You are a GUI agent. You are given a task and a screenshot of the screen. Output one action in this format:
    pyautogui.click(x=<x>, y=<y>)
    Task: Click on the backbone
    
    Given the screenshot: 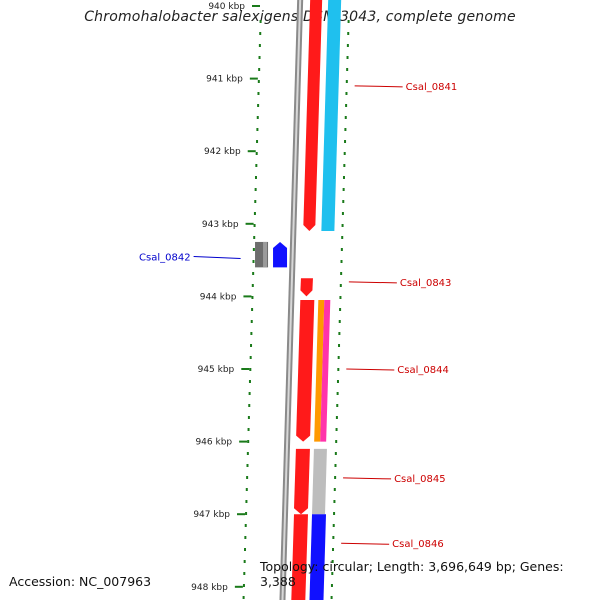 What is the action you would take?
    pyautogui.click(x=291, y=300)
    